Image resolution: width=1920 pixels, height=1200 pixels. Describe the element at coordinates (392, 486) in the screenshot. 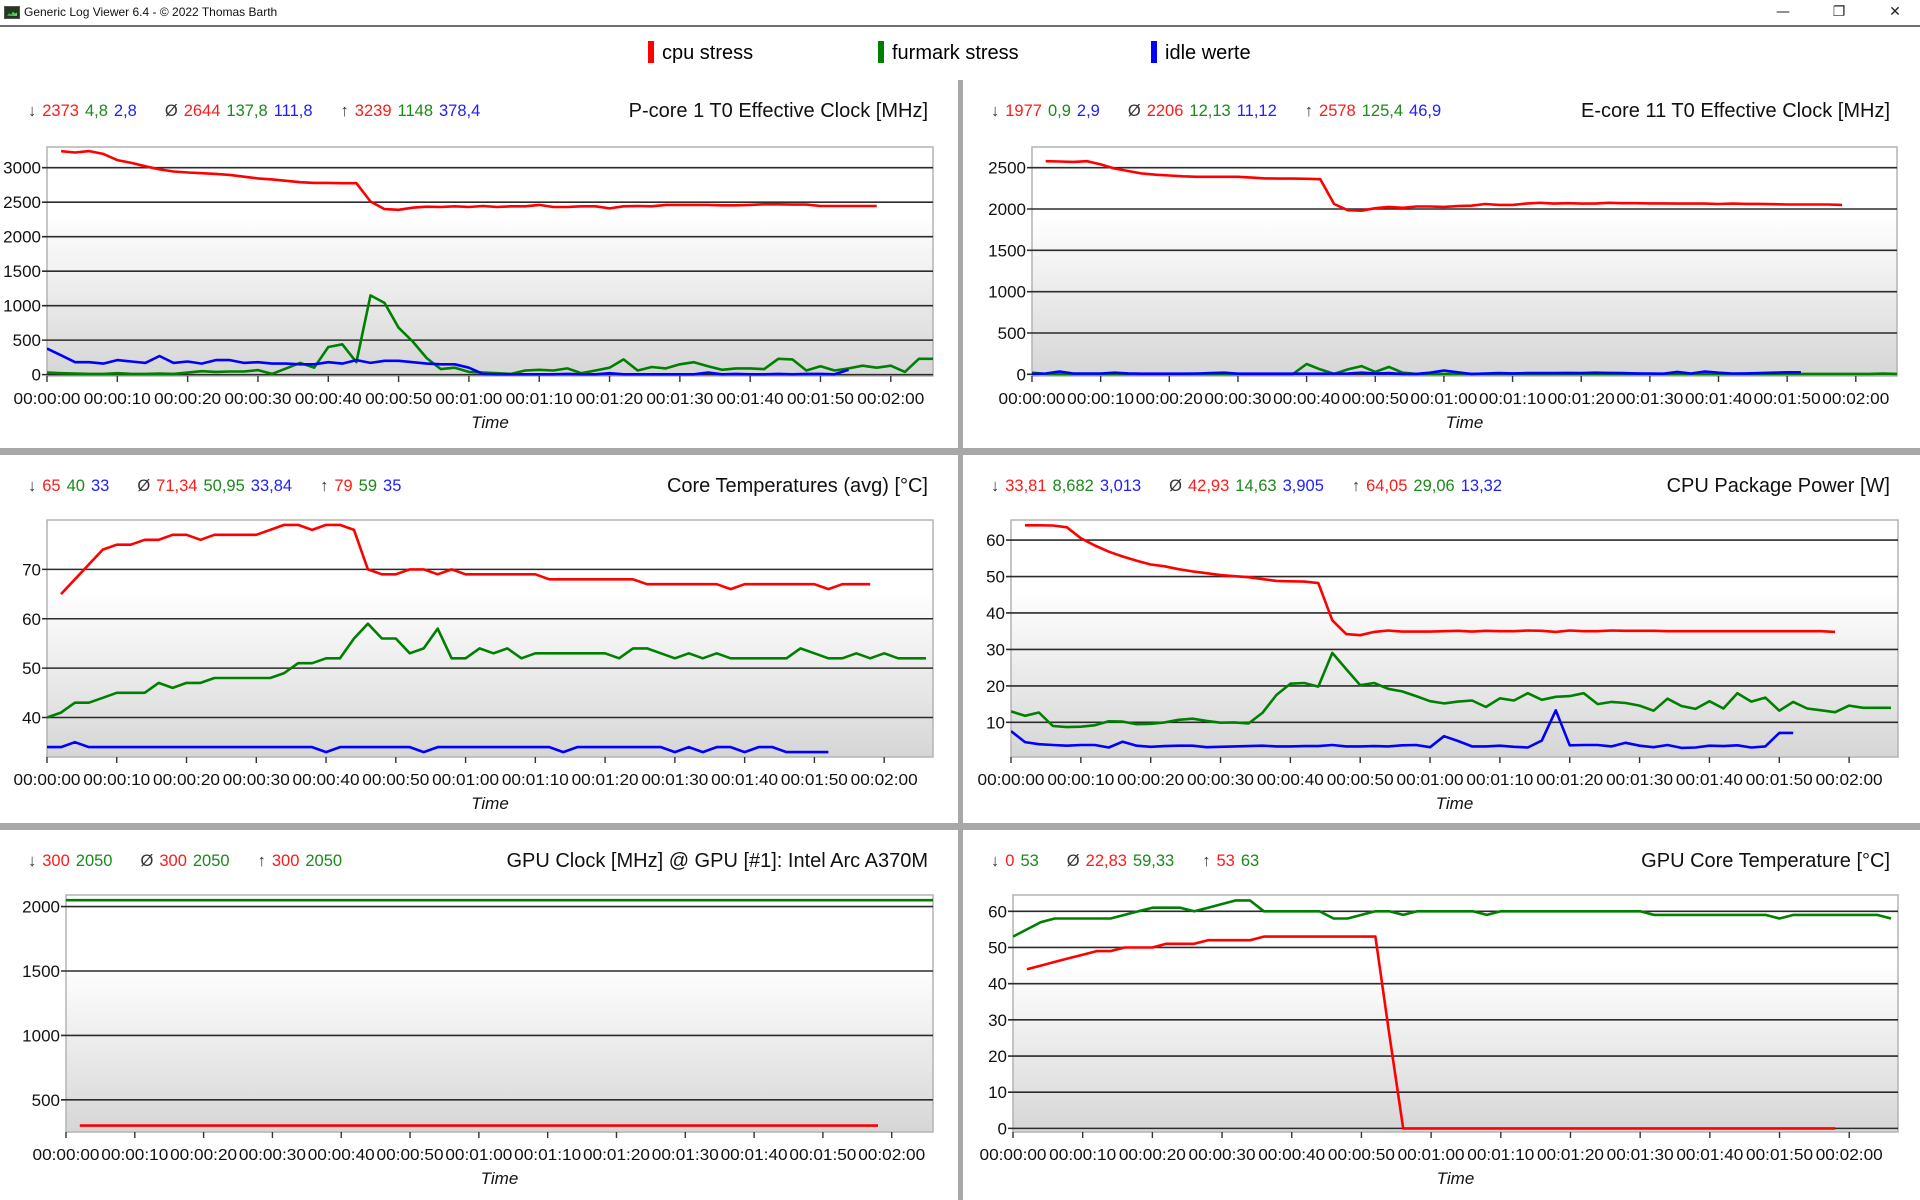

I see `stat-value-max: 35` at that location.